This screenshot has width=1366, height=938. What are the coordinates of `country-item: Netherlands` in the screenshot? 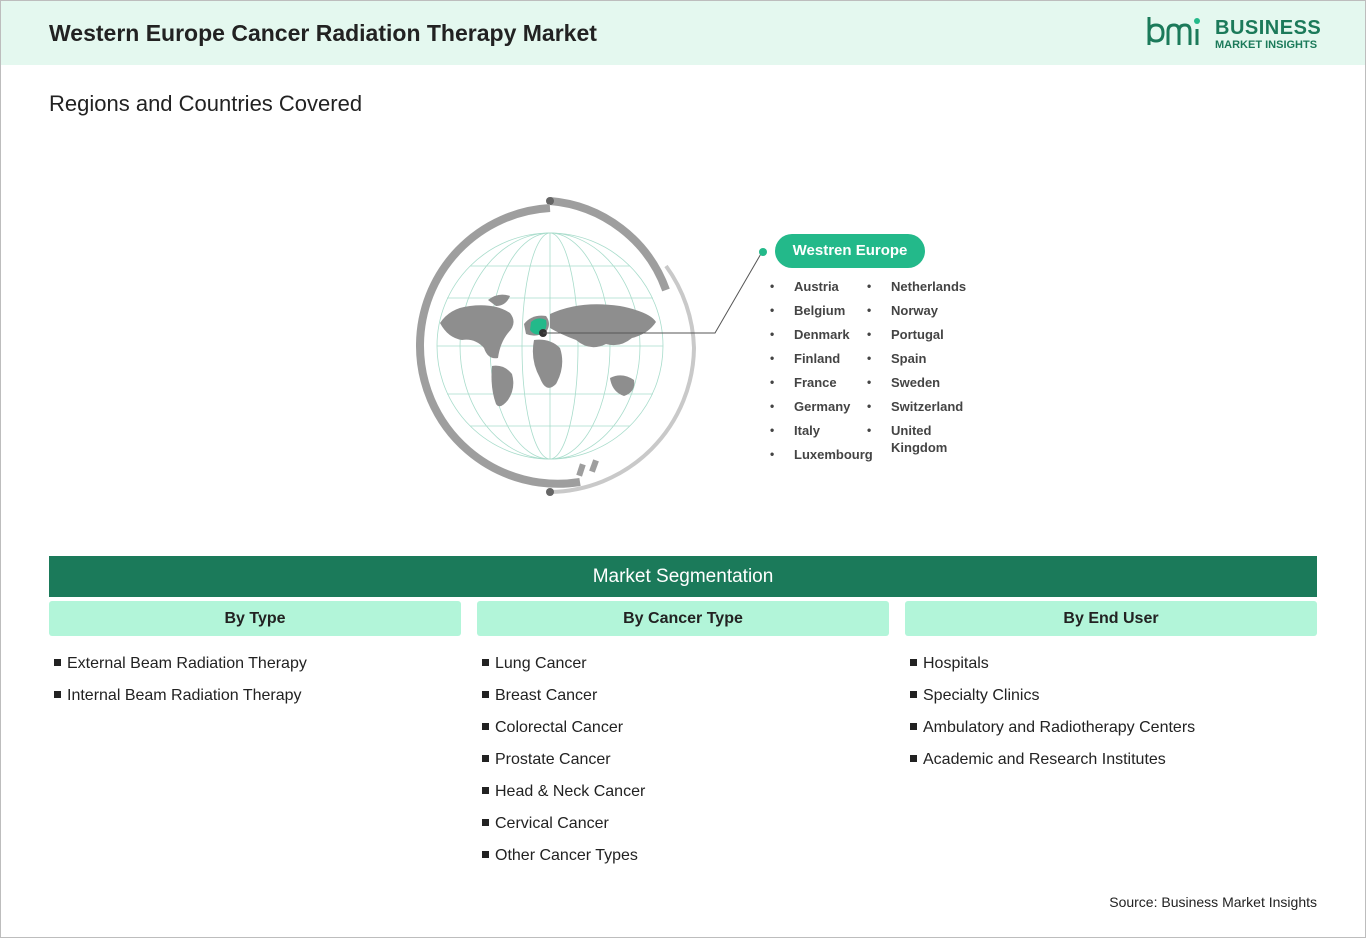 It's located at (921, 290).